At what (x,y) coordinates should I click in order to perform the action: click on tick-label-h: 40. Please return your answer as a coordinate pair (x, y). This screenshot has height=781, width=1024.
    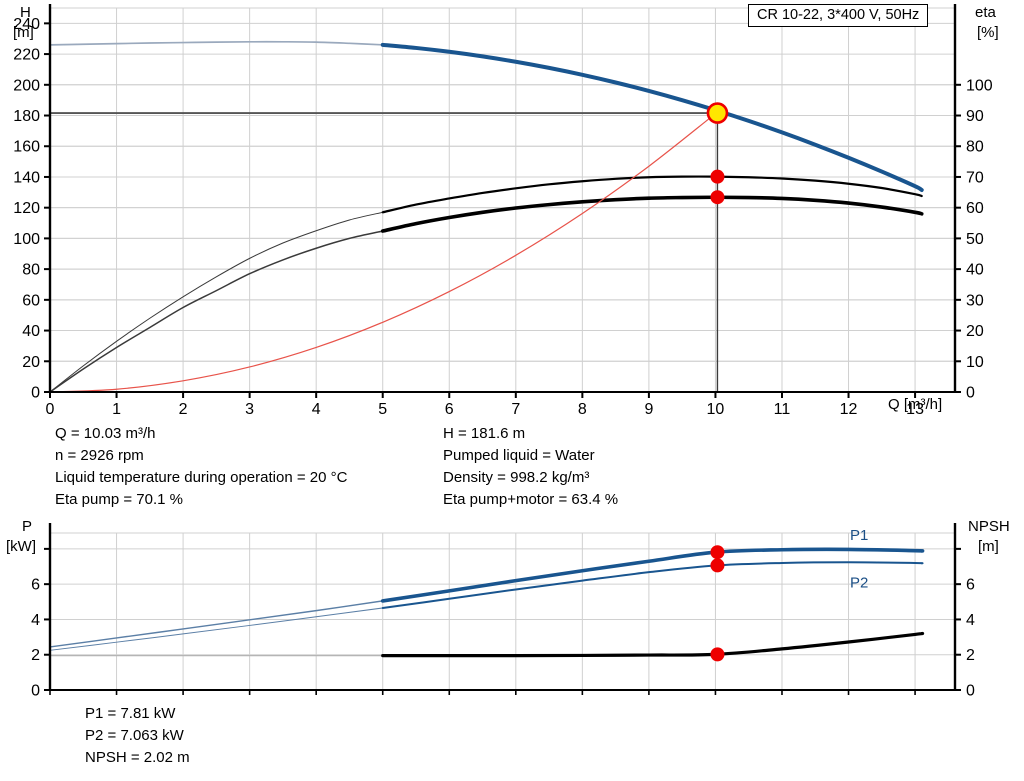
    Looking at the image, I should click on (31, 331).